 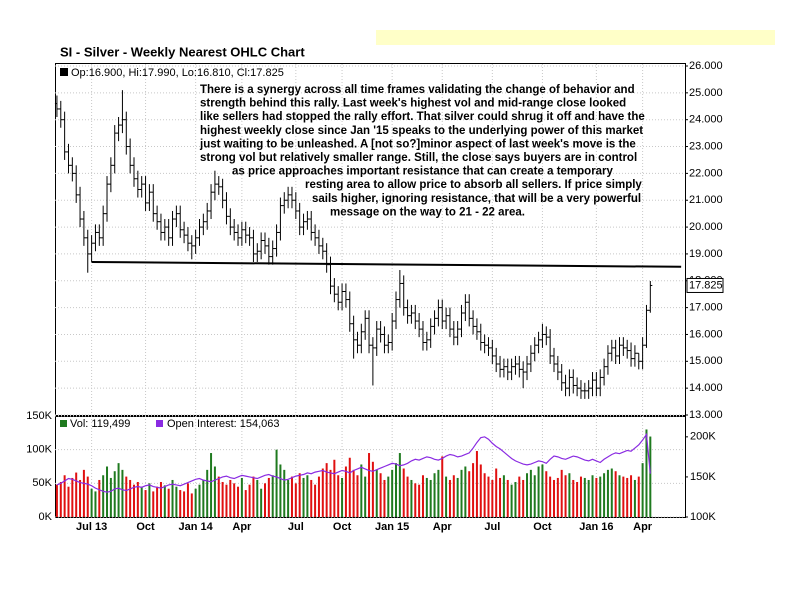 I want to click on y-tick-label: 25.000, so click(x=706, y=93).